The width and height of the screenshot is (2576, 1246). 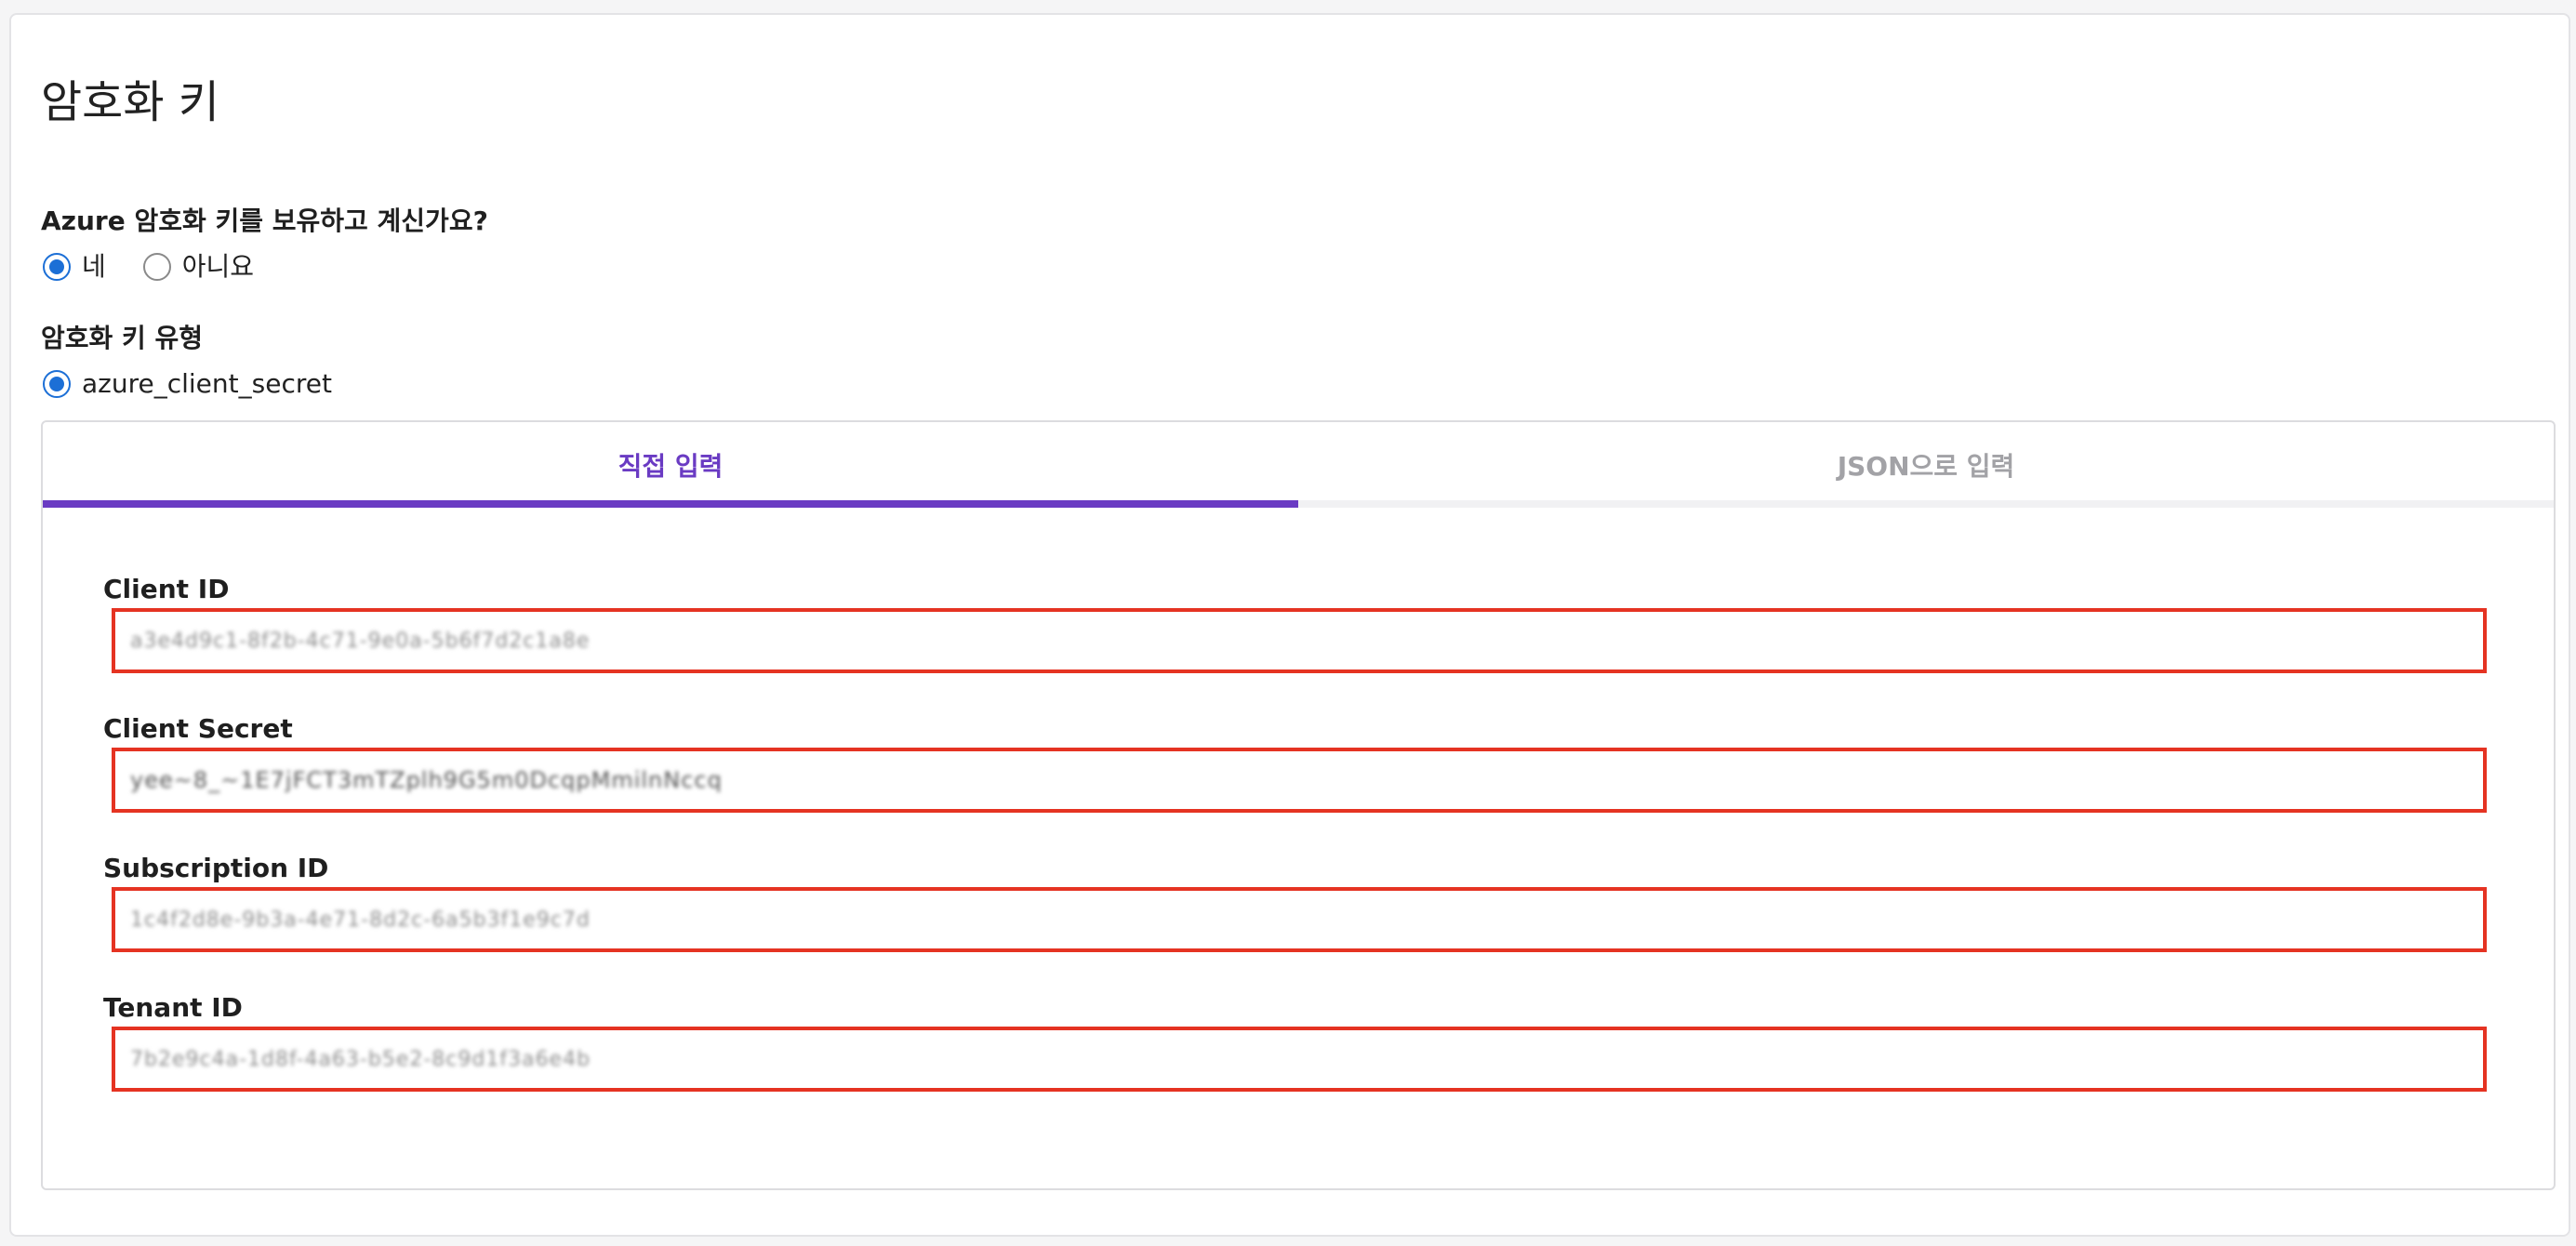 I want to click on tab-direct-input: 직접 입력, so click(x=670, y=465).